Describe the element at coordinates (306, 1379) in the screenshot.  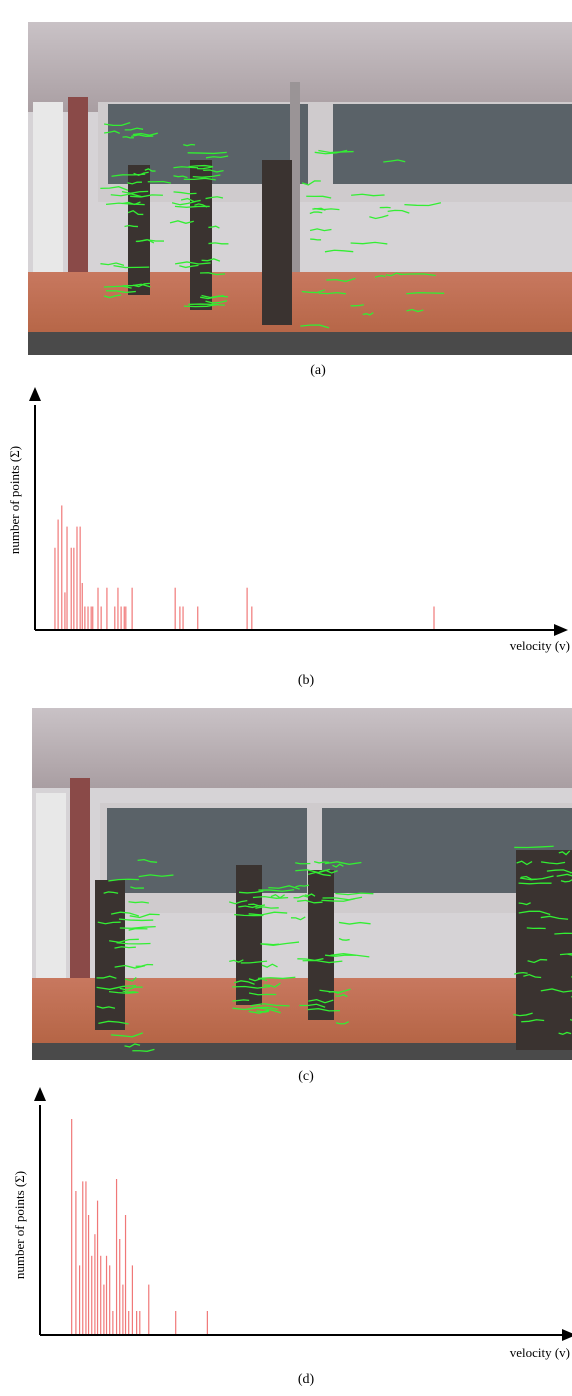
I see `caption: (d)` at that location.